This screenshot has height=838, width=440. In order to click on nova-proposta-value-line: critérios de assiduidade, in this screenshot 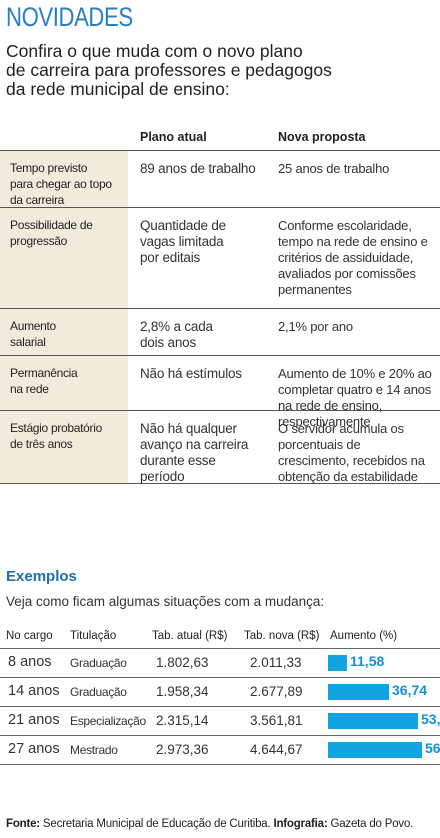, I will do `click(346, 257)`.